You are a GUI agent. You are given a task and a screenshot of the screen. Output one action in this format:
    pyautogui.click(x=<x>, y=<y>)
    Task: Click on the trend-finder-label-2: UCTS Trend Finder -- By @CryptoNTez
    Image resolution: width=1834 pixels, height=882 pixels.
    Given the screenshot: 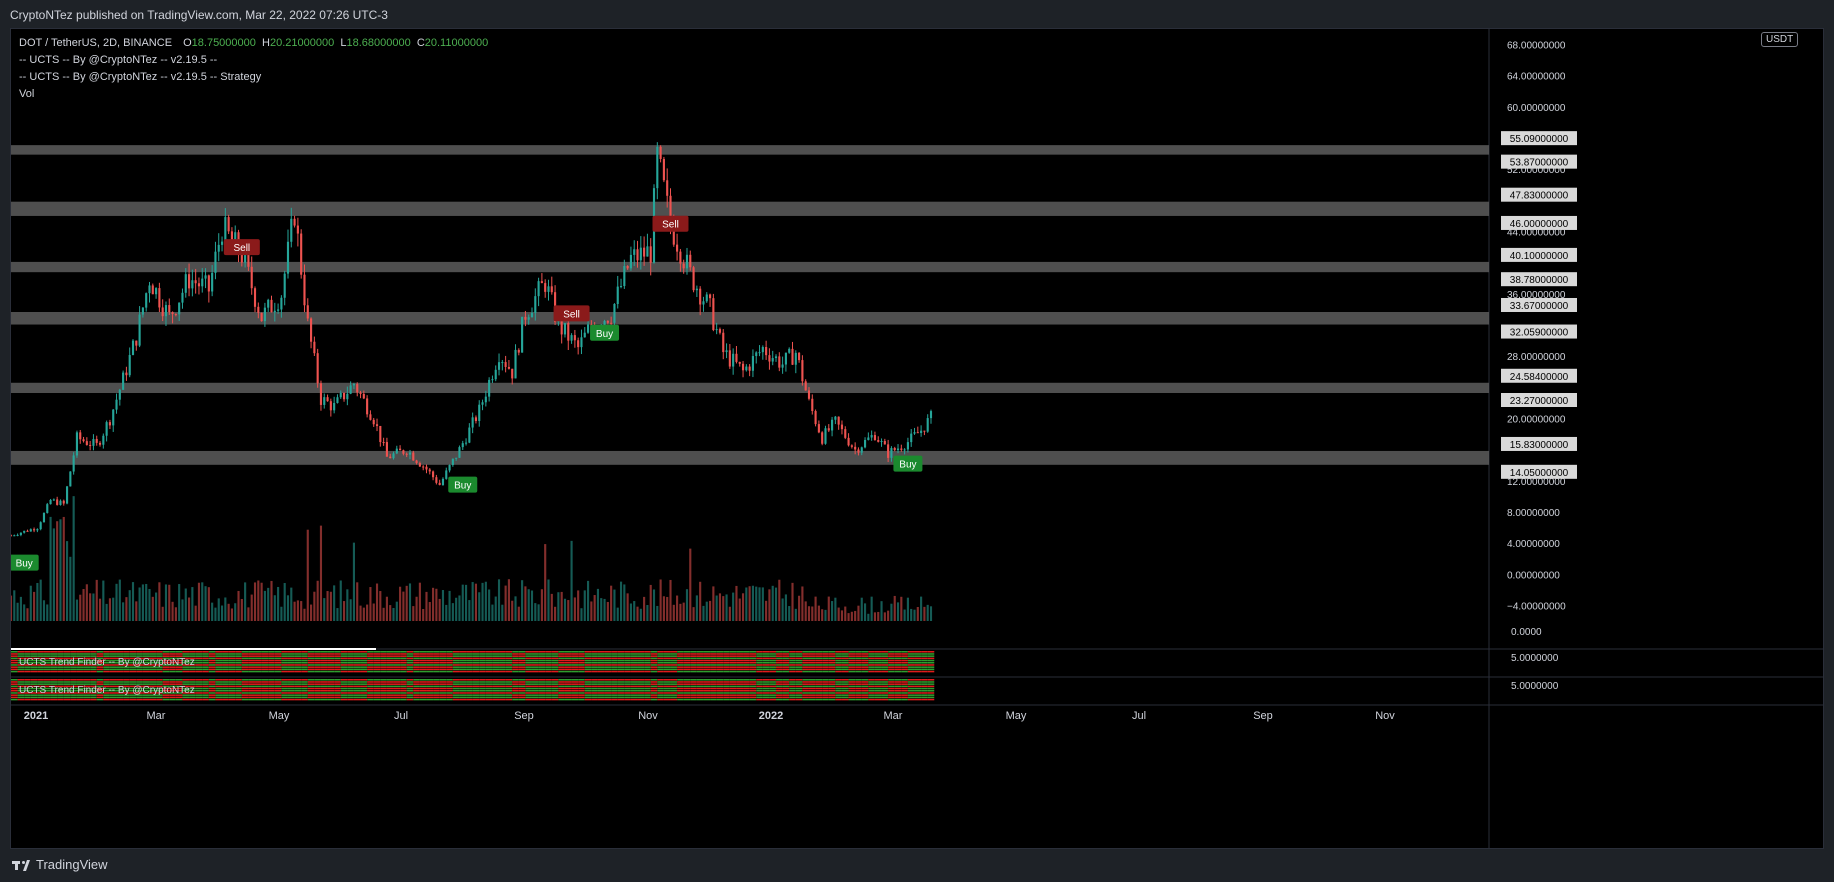 What is the action you would take?
    pyautogui.click(x=107, y=690)
    